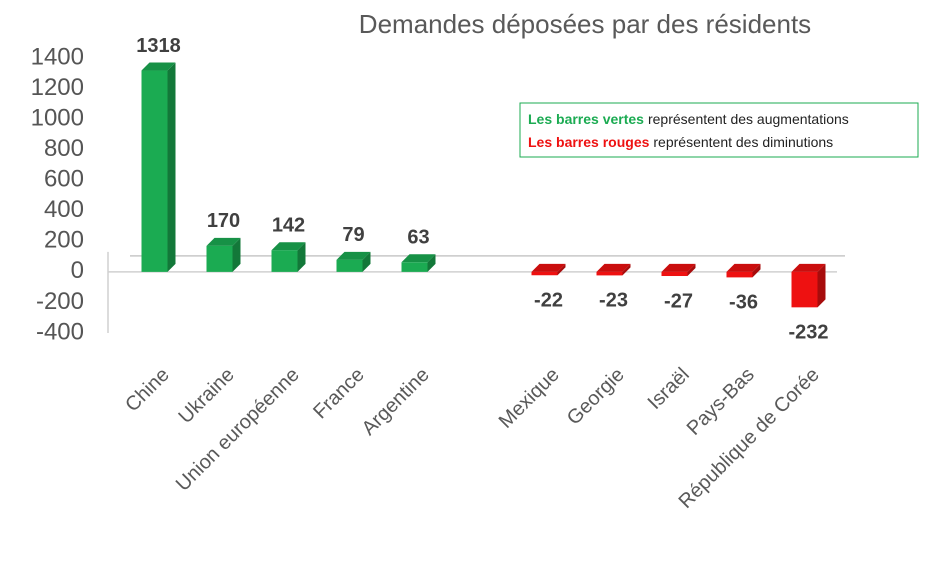 The width and height of the screenshot is (936, 579). Describe the element at coordinates (147, 390) in the screenshot. I see `x-tick-label: Chine` at that location.